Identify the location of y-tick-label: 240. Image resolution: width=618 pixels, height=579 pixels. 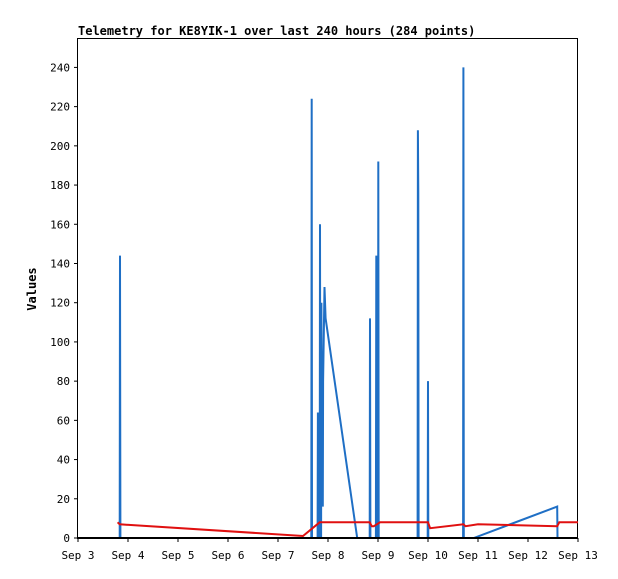
(60, 67).